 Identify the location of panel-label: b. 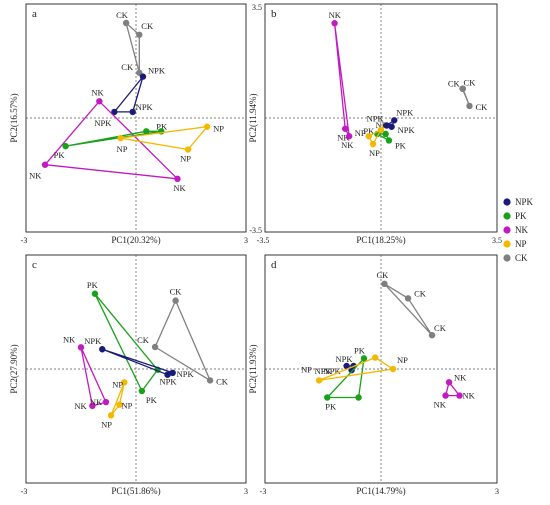
(274, 14).